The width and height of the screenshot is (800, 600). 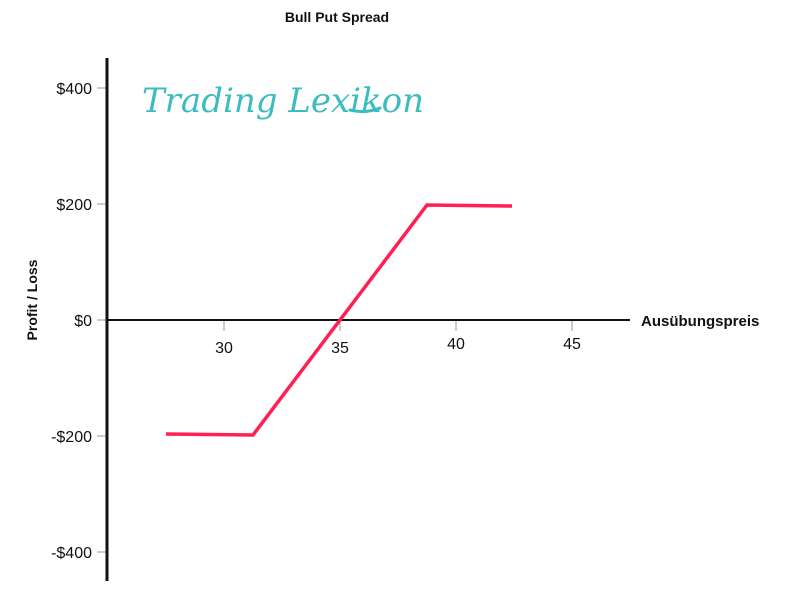 What do you see at coordinates (224, 348) in the screenshot?
I see `x-tick-label: 30` at bounding box center [224, 348].